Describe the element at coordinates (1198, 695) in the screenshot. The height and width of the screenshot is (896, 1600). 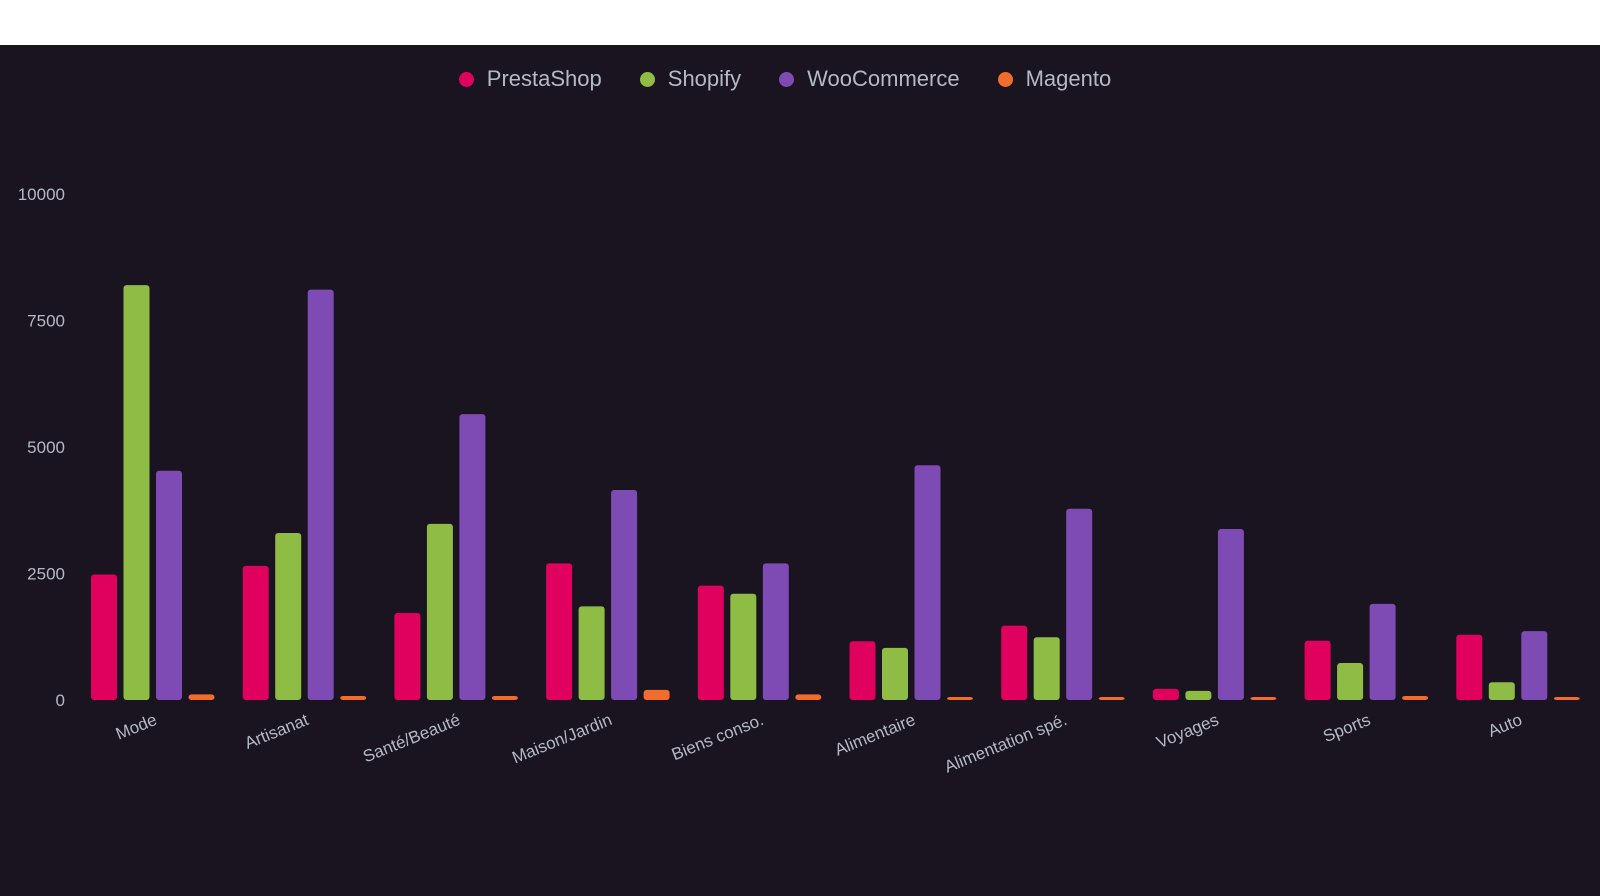
I see `bar-shopify-voyages` at that location.